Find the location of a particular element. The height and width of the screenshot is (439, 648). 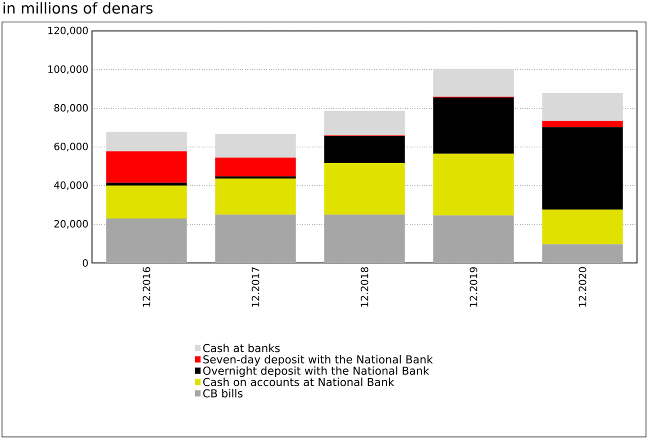

y-tick-label: 20,000 is located at coordinates (71, 224).